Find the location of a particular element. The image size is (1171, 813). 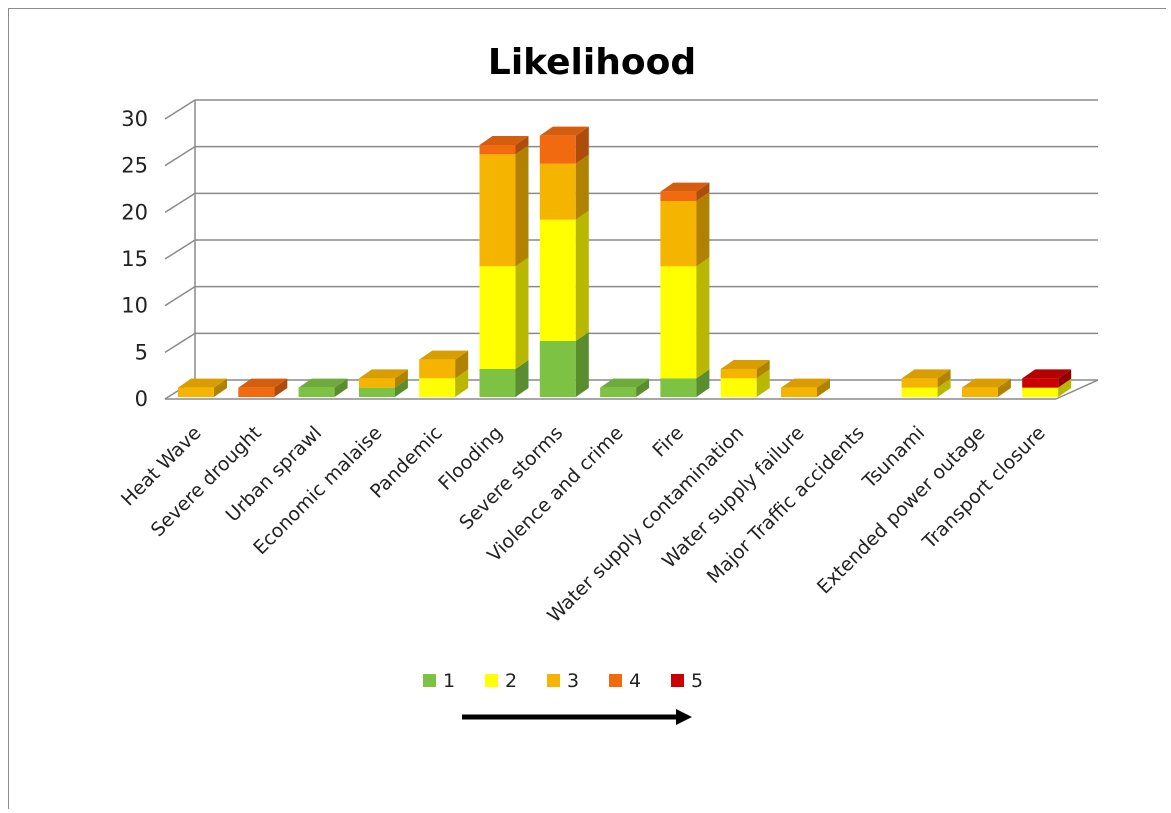

y-tick-label: 0 is located at coordinates (141, 399).